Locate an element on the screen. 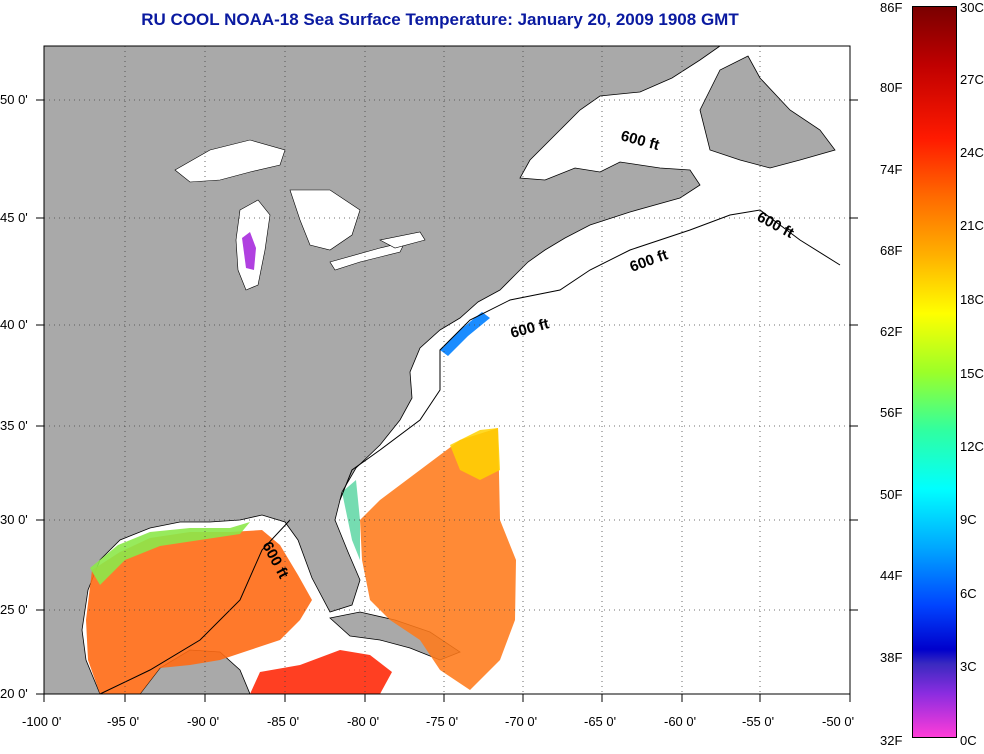  colorbar-c-6: 6C is located at coordinates (968, 593).